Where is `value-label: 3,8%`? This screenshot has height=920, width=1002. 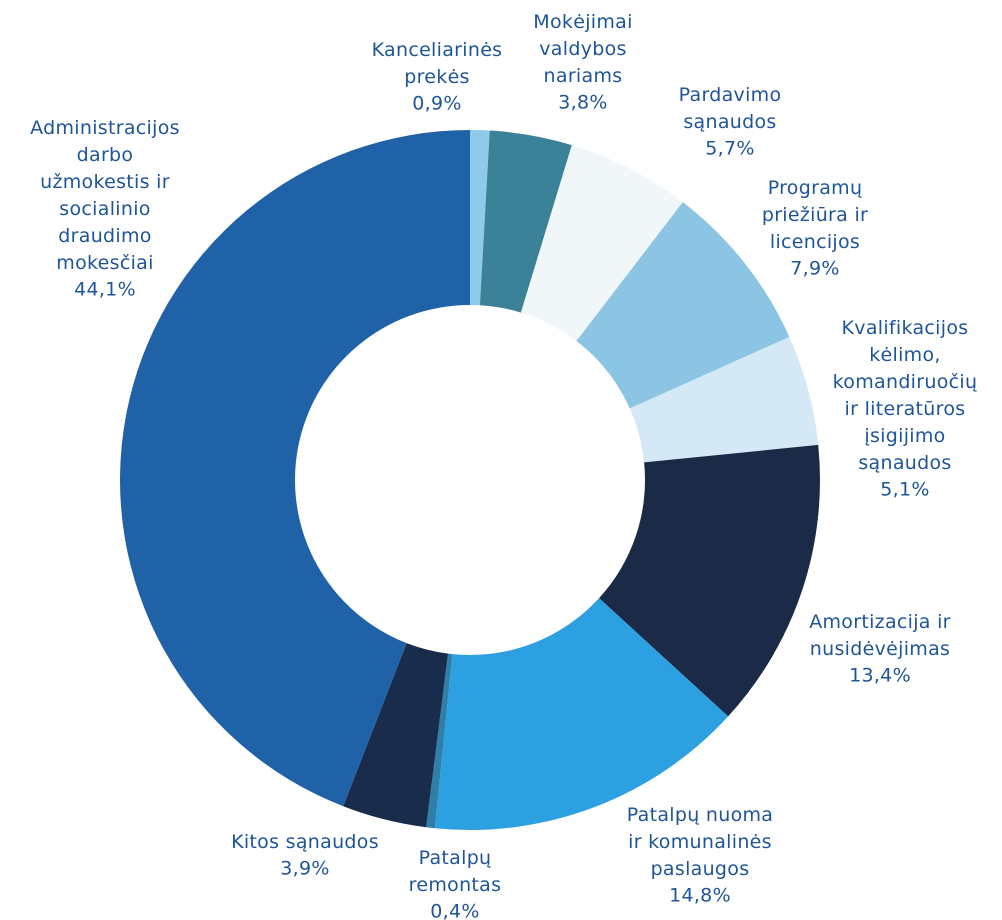 value-label: 3,8% is located at coordinates (582, 103).